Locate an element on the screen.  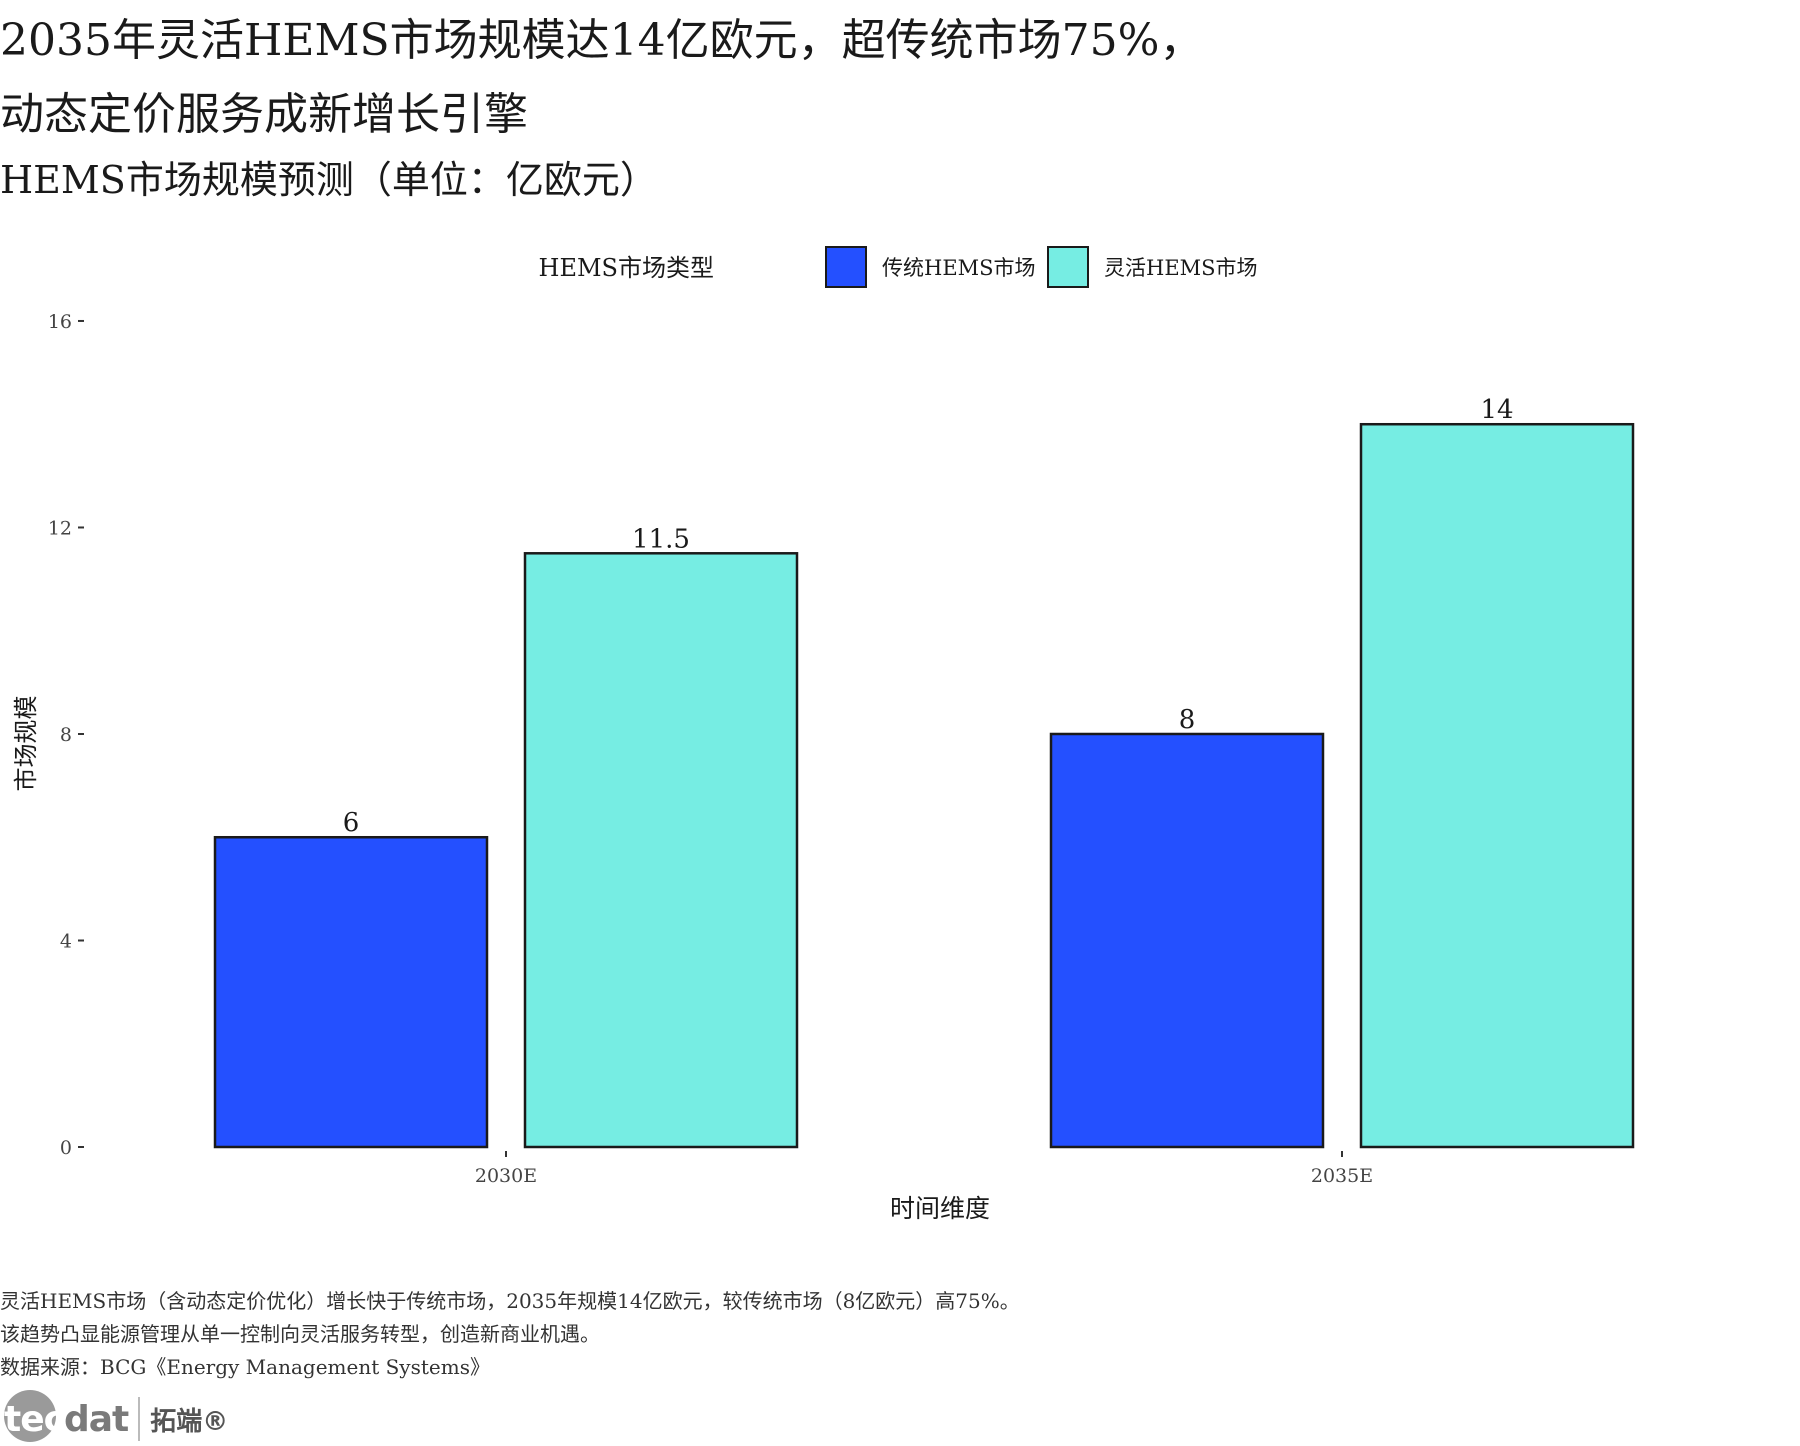
logo-text-dat: dat is located at coordinates (96, 1419).